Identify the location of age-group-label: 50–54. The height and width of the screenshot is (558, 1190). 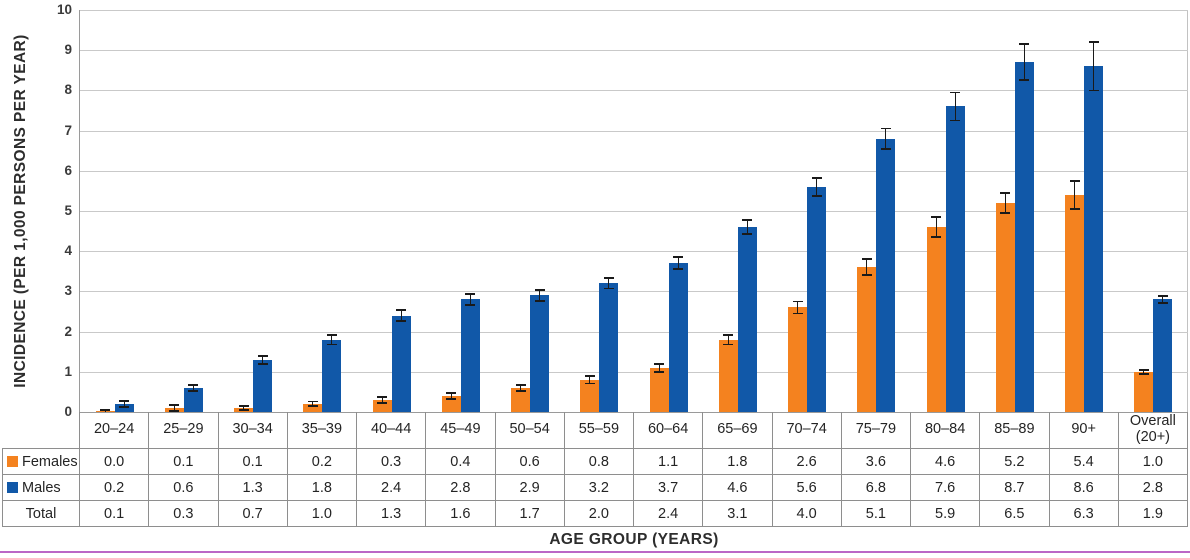
(530, 430).